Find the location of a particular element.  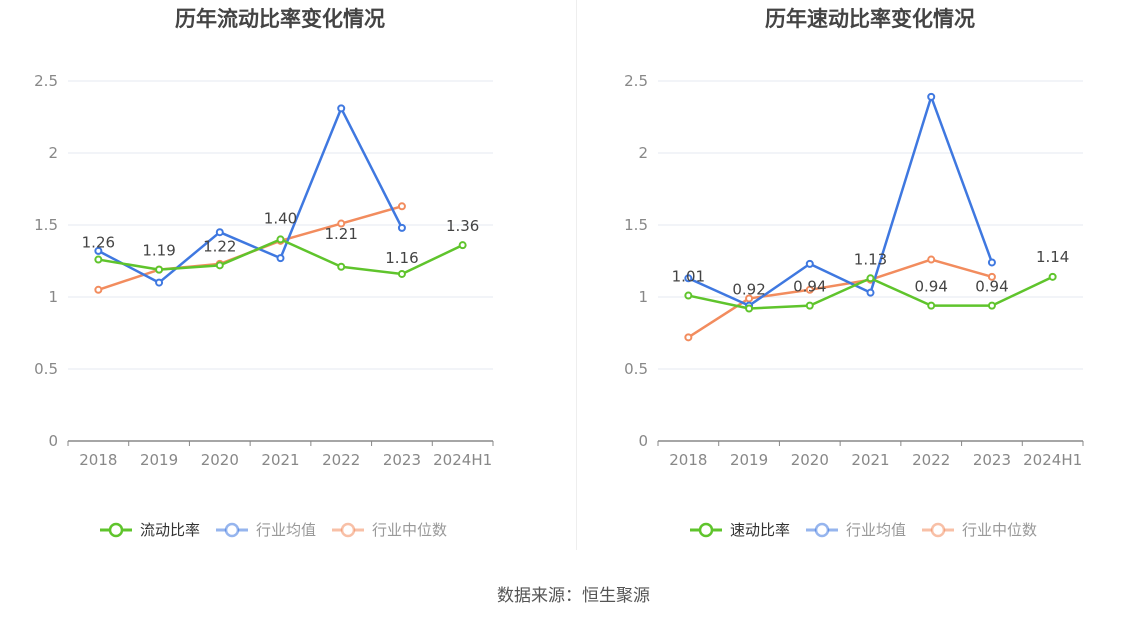

data-label: 1.36 is located at coordinates (462, 226).